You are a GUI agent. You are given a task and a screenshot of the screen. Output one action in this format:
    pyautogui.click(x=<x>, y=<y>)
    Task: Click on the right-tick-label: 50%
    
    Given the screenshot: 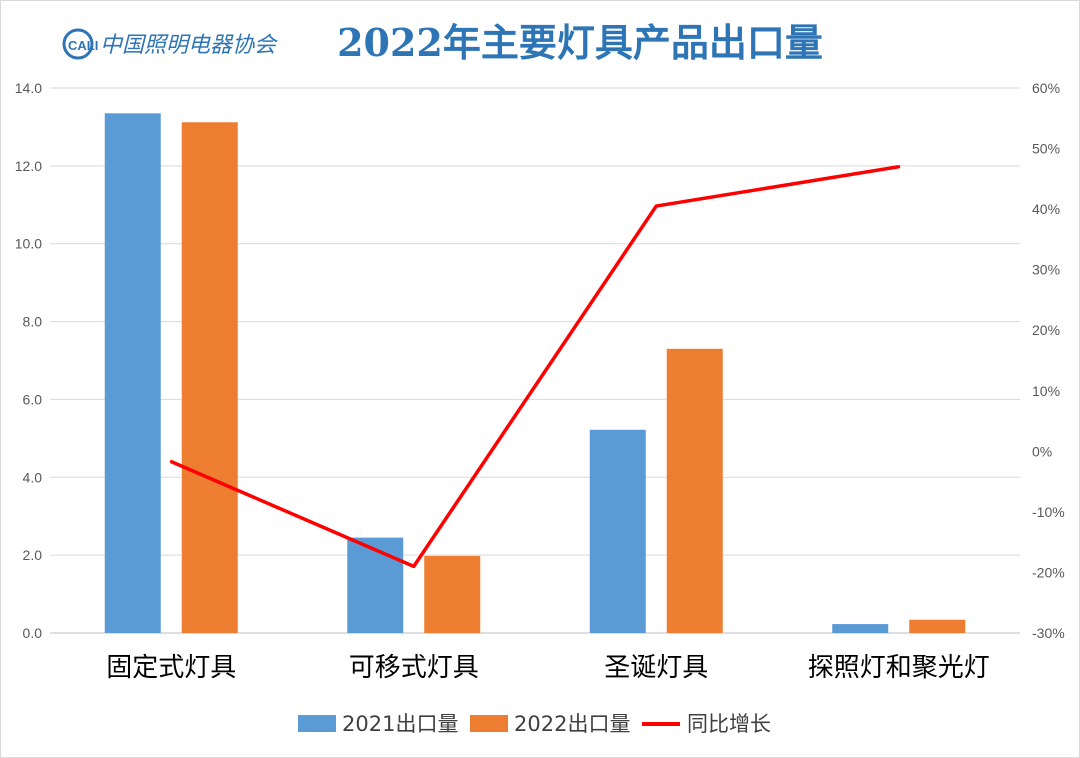 What is the action you would take?
    pyautogui.click(x=1046, y=149)
    